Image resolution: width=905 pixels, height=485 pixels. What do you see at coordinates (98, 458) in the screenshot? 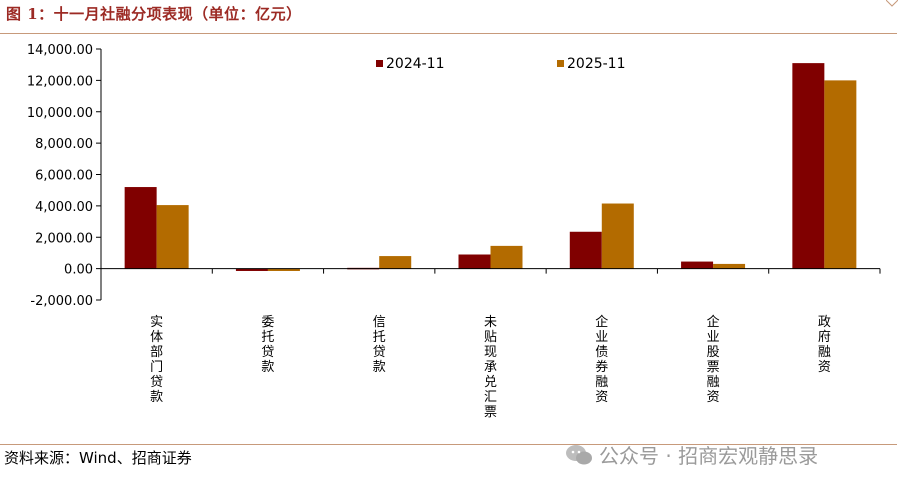
I see `source-note: 资料来源：Wind、招商证券` at bounding box center [98, 458].